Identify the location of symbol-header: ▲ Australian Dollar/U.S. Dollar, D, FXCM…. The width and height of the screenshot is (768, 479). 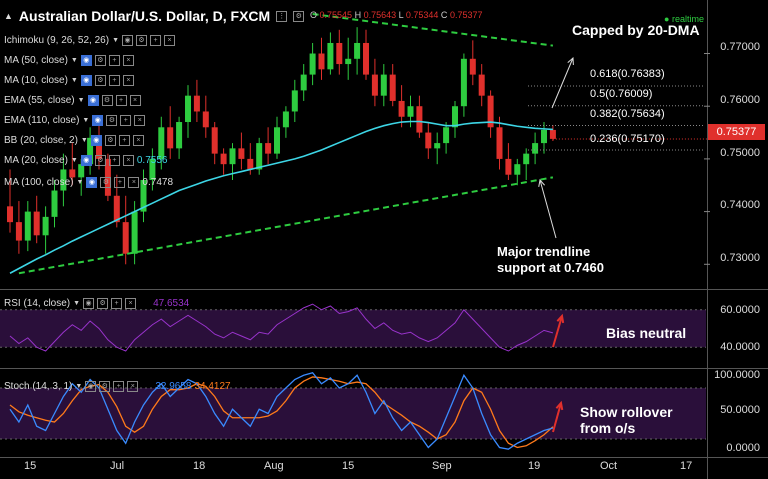
(194, 16).